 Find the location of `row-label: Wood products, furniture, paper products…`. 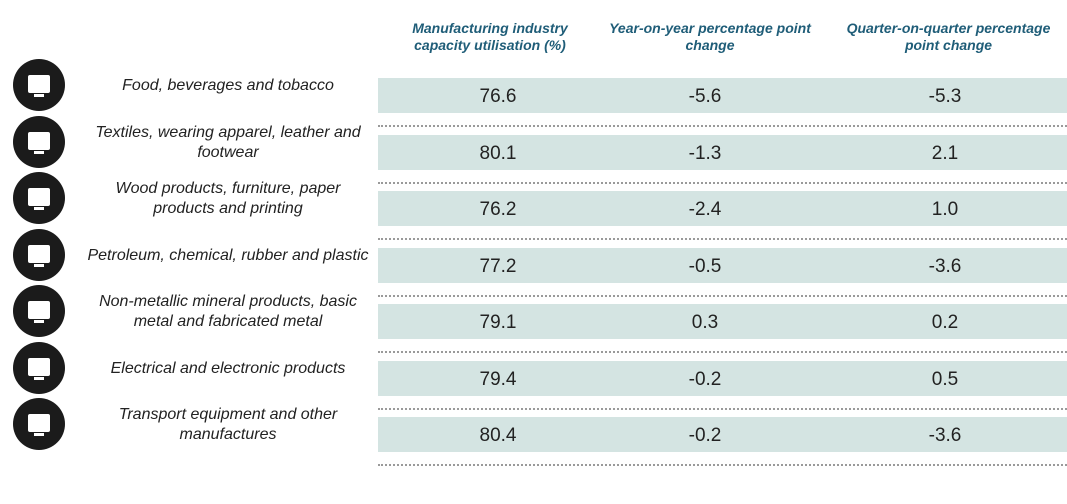

row-label: Wood products, furniture, paper products… is located at coordinates (228, 198).